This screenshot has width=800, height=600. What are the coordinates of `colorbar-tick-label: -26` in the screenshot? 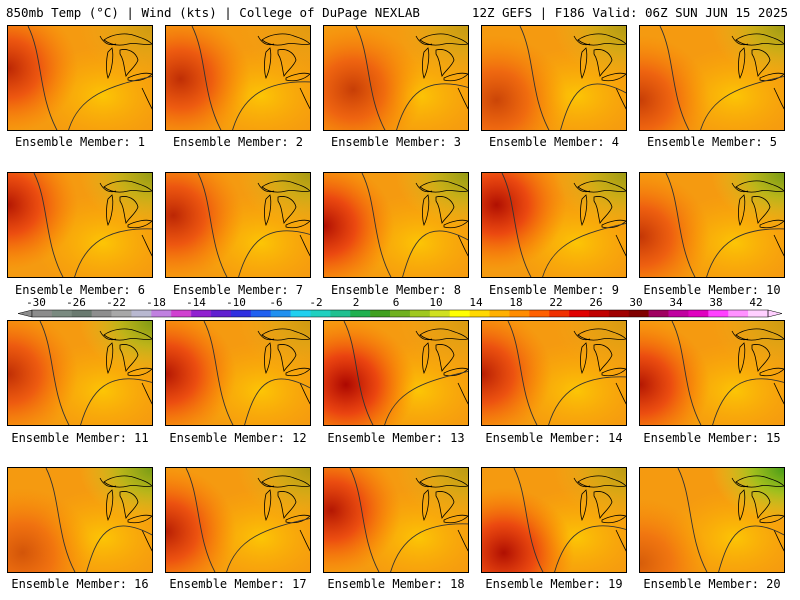 It's located at (76, 302).